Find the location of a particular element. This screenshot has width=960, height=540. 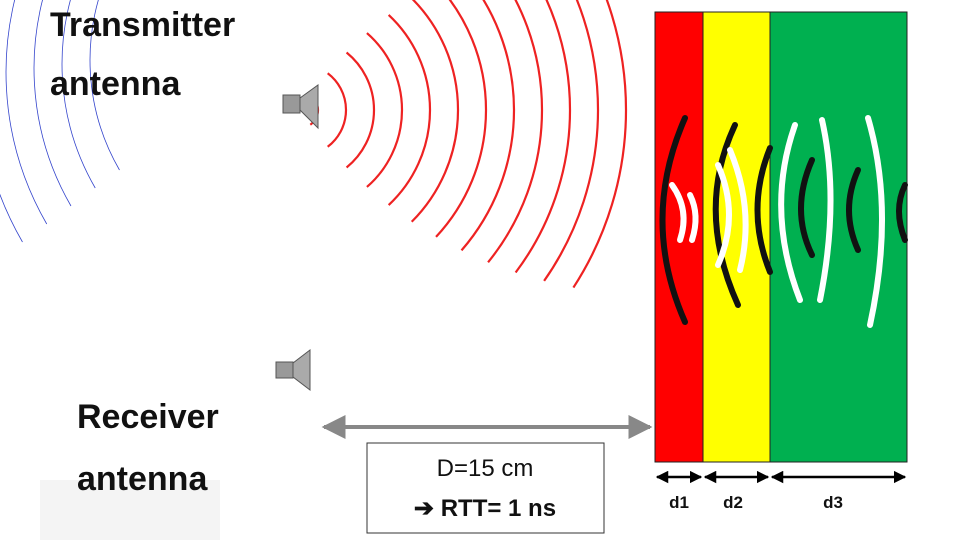

shade is located at coordinates (130, 510).